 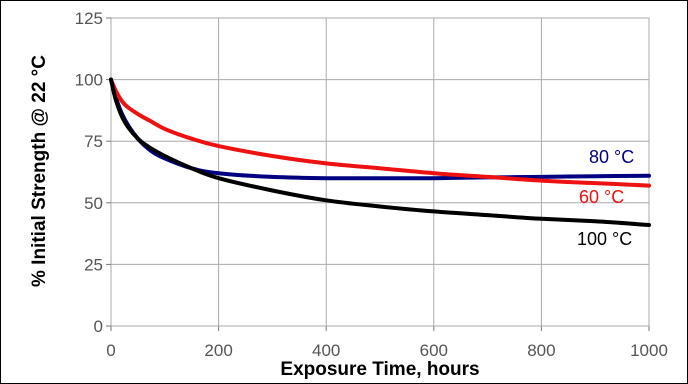 What do you see at coordinates (218, 350) in the screenshot?
I see `x-tick-label: 200` at bounding box center [218, 350].